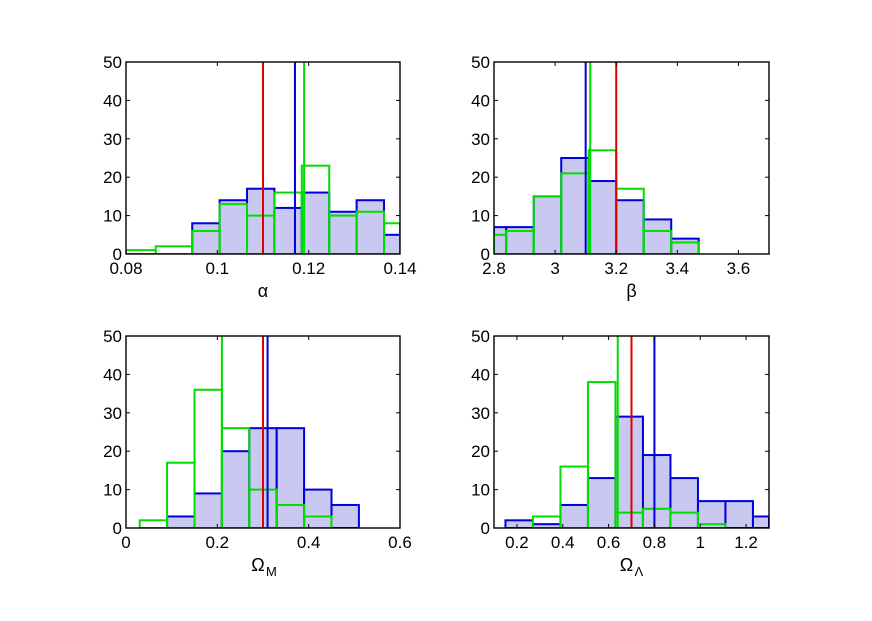  What do you see at coordinates (263, 291) in the screenshot?
I see `x-axis-label: α` at bounding box center [263, 291].